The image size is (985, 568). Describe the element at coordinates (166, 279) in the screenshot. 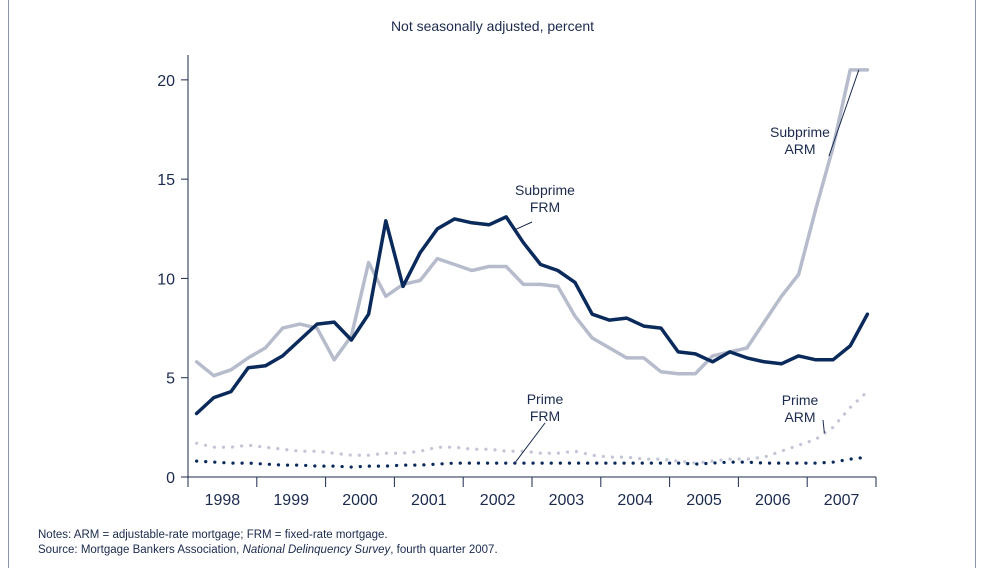

I see `y-tick-label: 10` at that location.